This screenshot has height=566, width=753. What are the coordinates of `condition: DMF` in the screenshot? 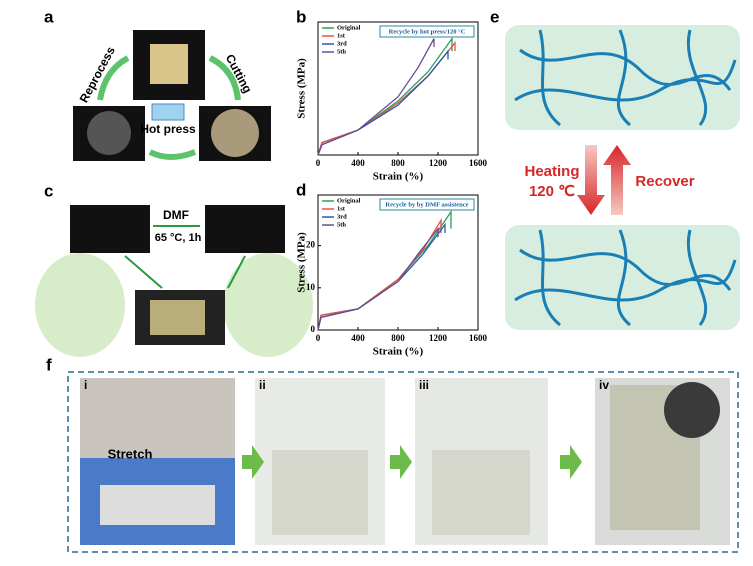 It's located at (176, 215).